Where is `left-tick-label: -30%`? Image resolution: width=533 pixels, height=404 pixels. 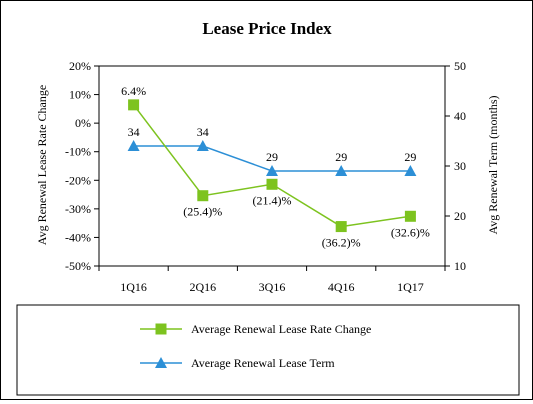 left-tick-label: -30% is located at coordinates (78, 209).